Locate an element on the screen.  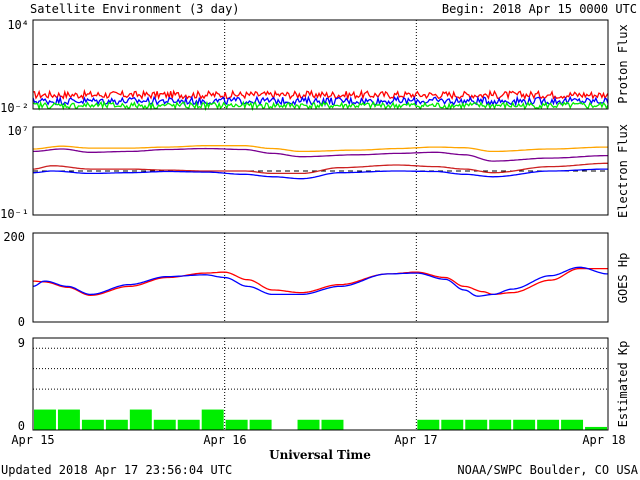
purple-series-line is located at coordinates (320, 154).